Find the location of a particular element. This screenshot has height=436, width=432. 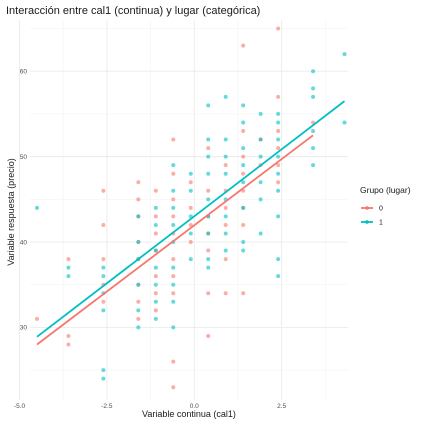

legend-label-1: 1 is located at coordinates (381, 223).